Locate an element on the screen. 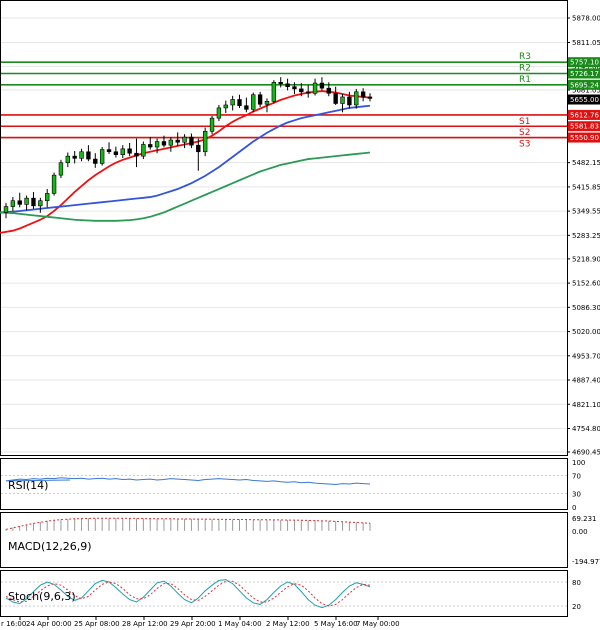 The height and width of the screenshot is (630, 600). price-tick-label: 4690.45 is located at coordinates (586, 453).